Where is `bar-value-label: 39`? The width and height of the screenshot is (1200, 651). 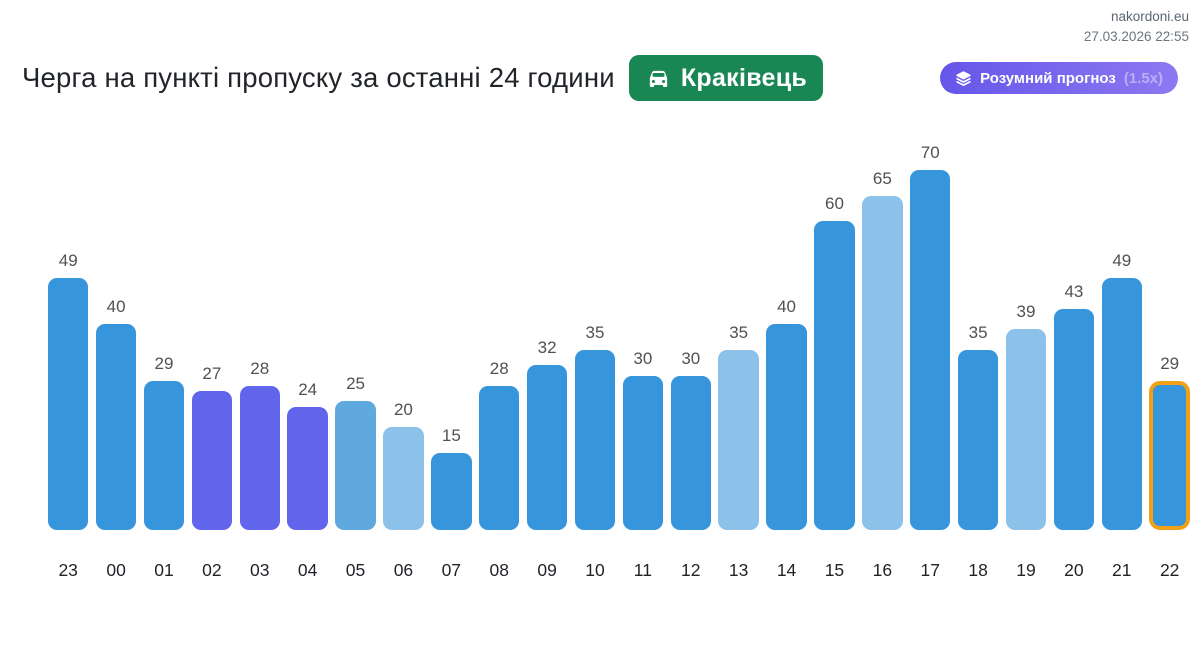 bar-value-label: 39 is located at coordinates (1026, 311).